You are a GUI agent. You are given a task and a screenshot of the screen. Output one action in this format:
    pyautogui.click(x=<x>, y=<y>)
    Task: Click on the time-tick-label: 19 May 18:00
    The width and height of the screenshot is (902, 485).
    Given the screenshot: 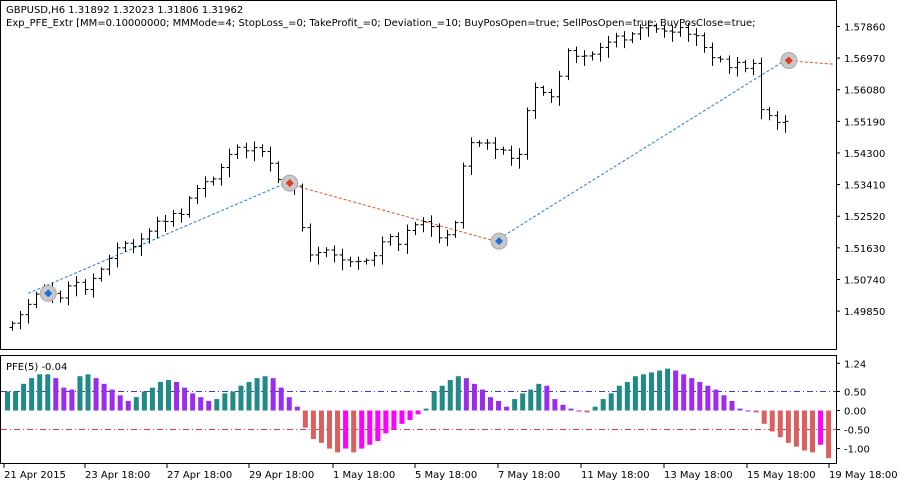 What is the action you would take?
    pyautogui.click(x=863, y=475)
    